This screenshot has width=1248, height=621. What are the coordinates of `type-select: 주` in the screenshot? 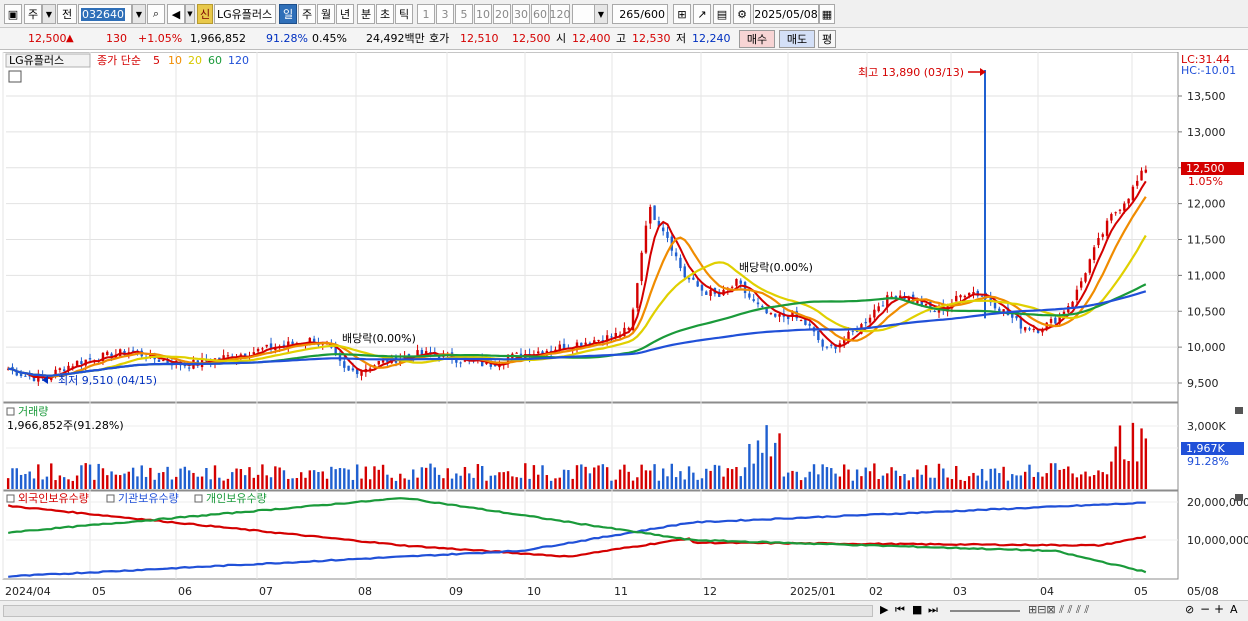 It's located at (33, 14).